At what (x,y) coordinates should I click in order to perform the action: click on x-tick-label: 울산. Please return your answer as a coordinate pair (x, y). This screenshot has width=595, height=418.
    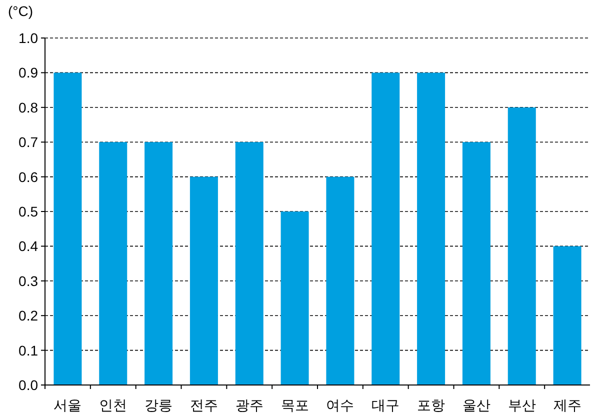
    Looking at the image, I should click on (476, 405).